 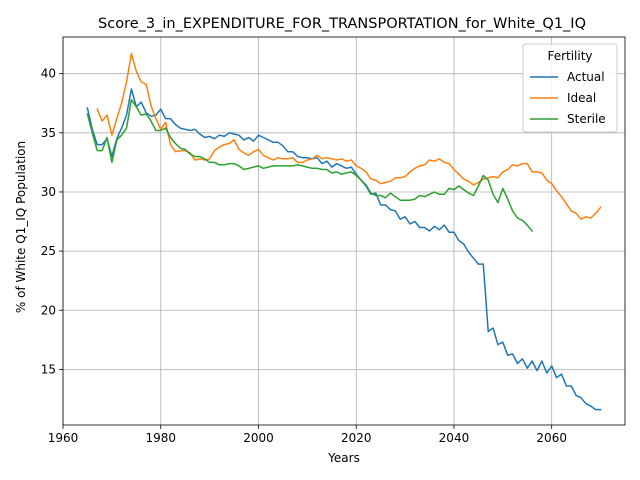 What do you see at coordinates (454, 438) in the screenshot?
I see `x-tick-label: 2040` at bounding box center [454, 438].